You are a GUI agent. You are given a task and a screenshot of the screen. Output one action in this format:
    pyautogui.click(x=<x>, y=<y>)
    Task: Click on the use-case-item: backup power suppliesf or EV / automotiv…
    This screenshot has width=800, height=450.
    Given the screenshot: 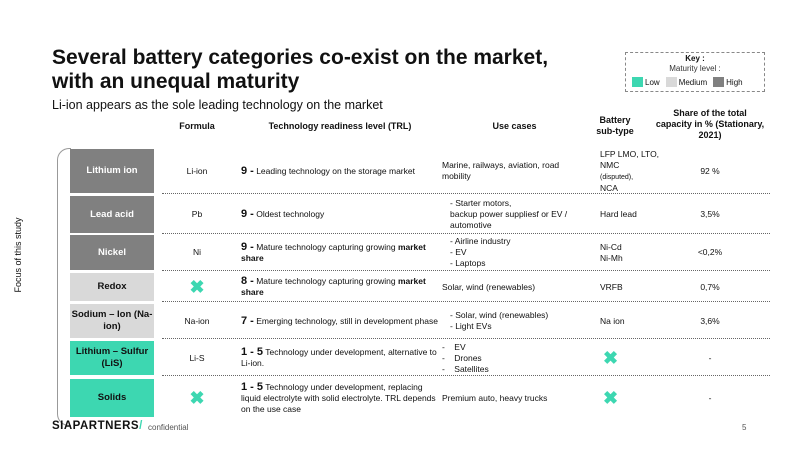 What is the action you would take?
    pyautogui.click(x=509, y=219)
    